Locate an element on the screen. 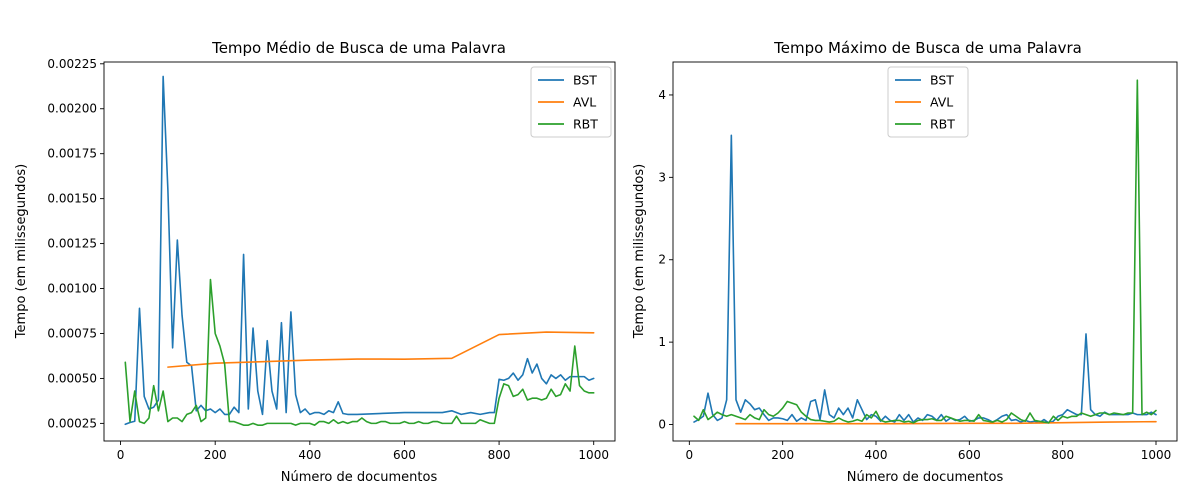 The image size is (1200, 500). chart-left-ylabel: Tempo (em milissegundos) is located at coordinates (21, 251).